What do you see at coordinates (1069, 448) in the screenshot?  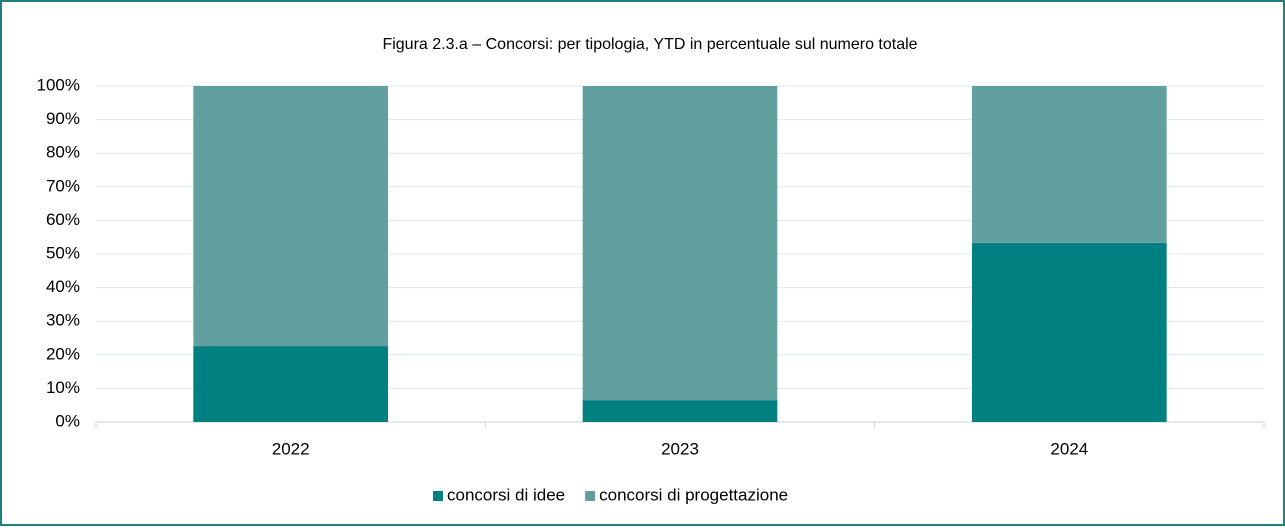 I see `x-tick-label: 2024` at bounding box center [1069, 448].